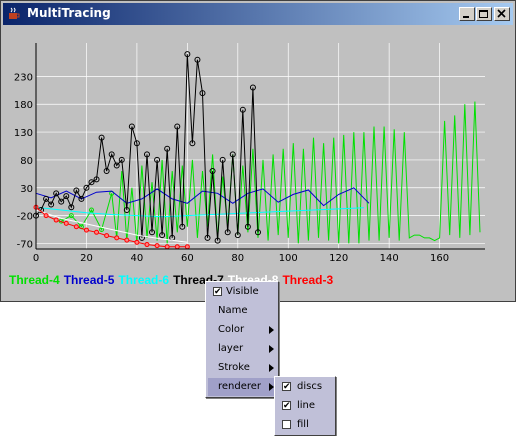 Image resolution: width=516 pixels, height=436 pixels. Describe the element at coordinates (26, 161) in the screenshot. I see `y-tick-label: 80` at that location.